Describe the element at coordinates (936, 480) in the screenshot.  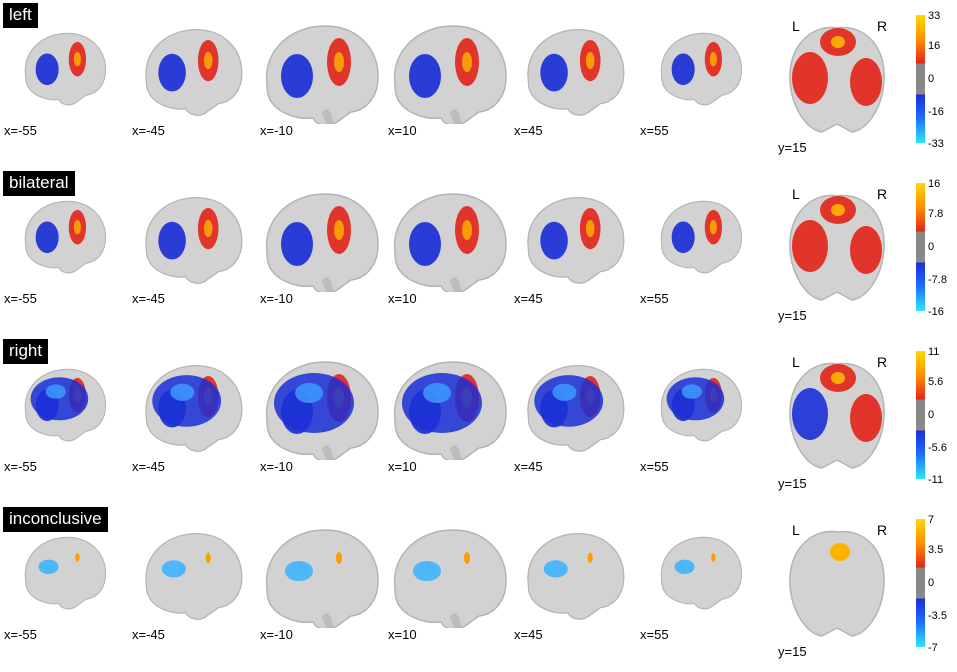
I see `colorbar-tick-label: -11` at that location.